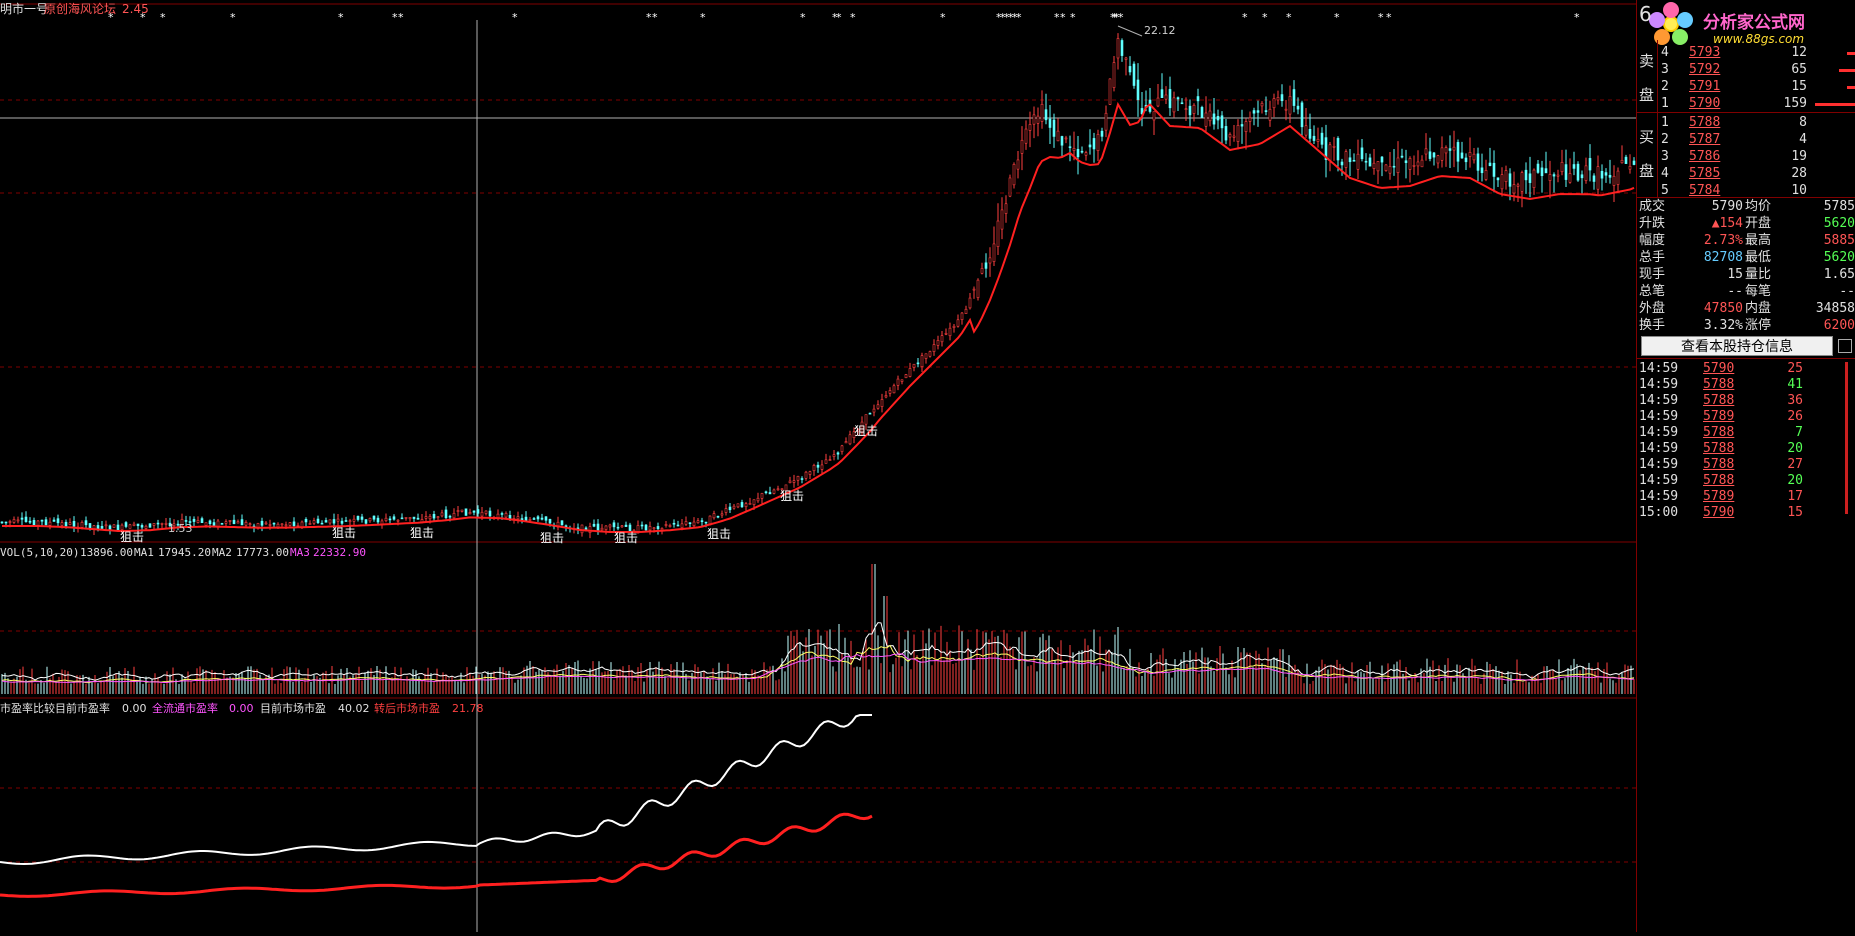 The height and width of the screenshot is (936, 1855). What do you see at coordinates (1723, 257) in the screenshot?
I see `stat-value: 82708` at bounding box center [1723, 257].